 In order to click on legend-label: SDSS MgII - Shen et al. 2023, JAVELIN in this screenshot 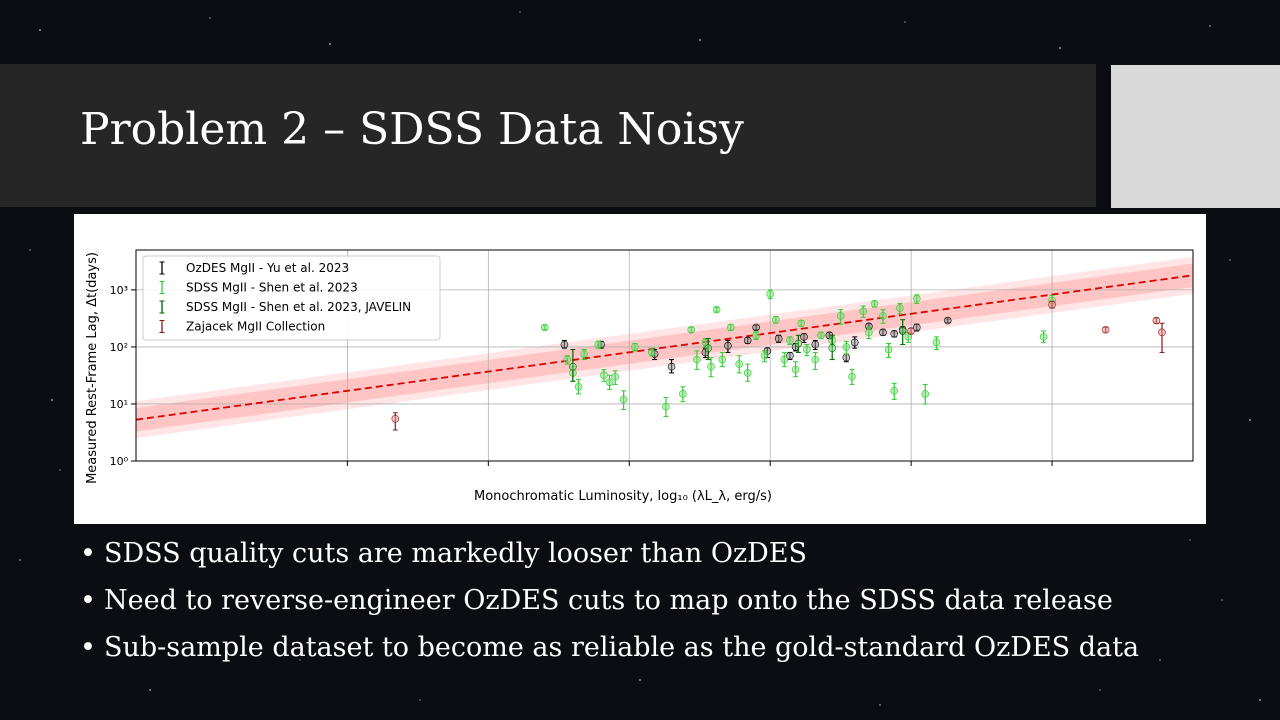, I will do `click(298, 307)`.